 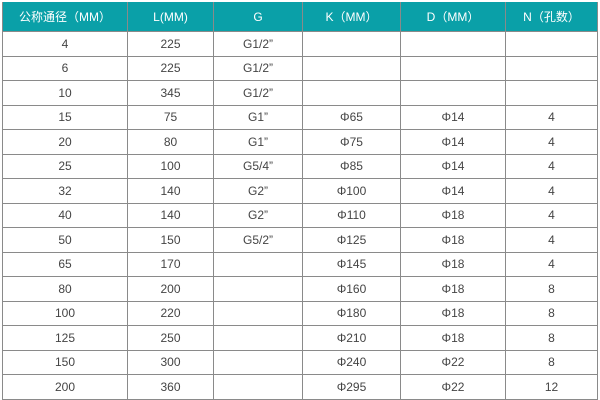 I want to click on table-row: 40 140 G2” Φ110 Φ18 4, so click(x=300, y=215).